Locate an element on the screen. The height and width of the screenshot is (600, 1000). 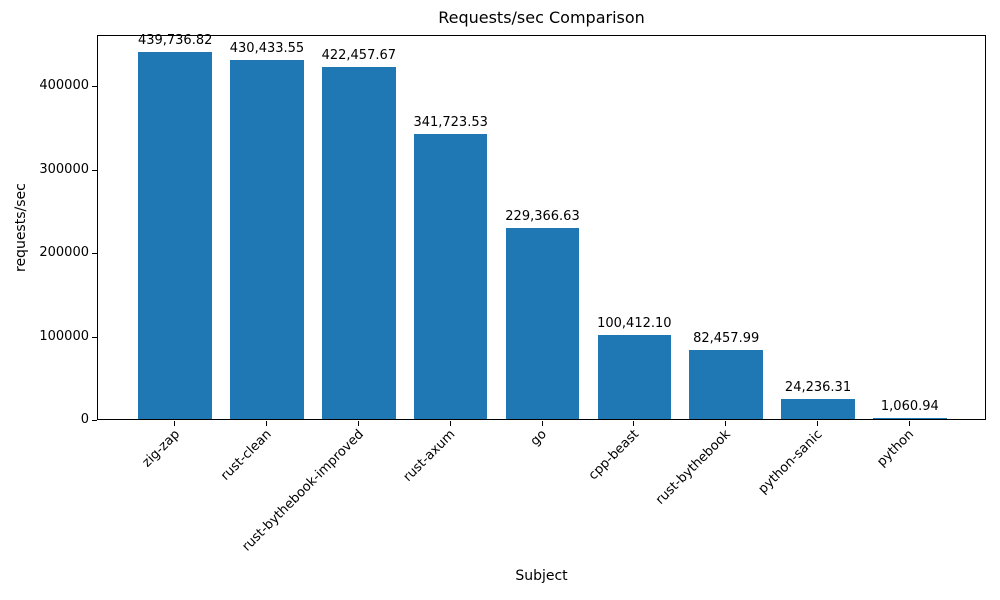
x-tick-label: rust-bythebook is located at coordinates (693, 467).